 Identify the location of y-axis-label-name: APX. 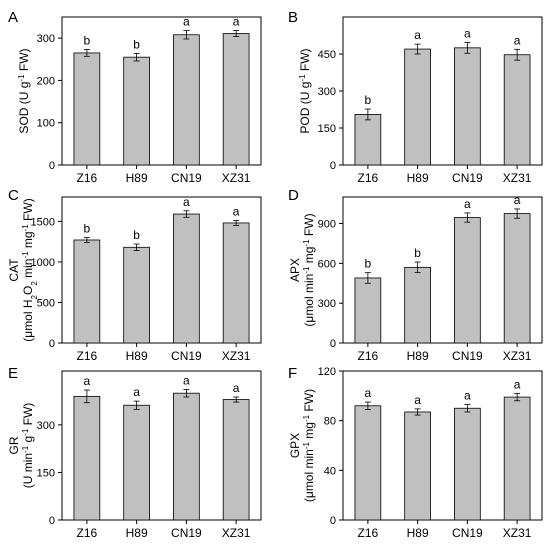
(295, 270).